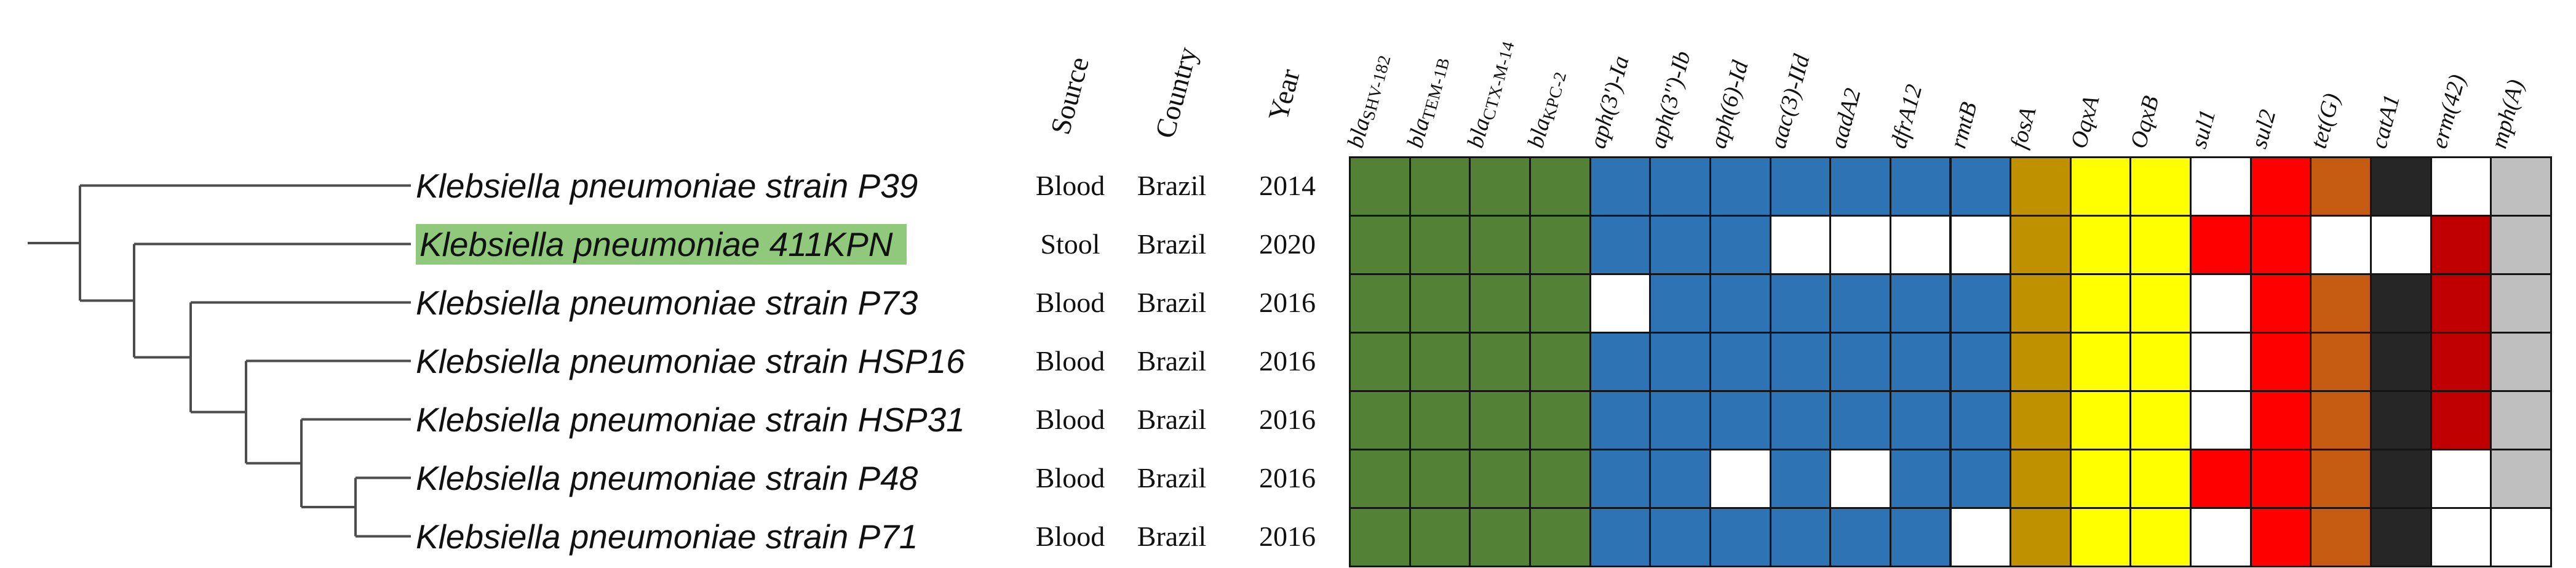 Image resolution: width=2576 pixels, height=568 pixels. What do you see at coordinates (2203, 128) in the screenshot?
I see `gene-name-text: sul1` at bounding box center [2203, 128].